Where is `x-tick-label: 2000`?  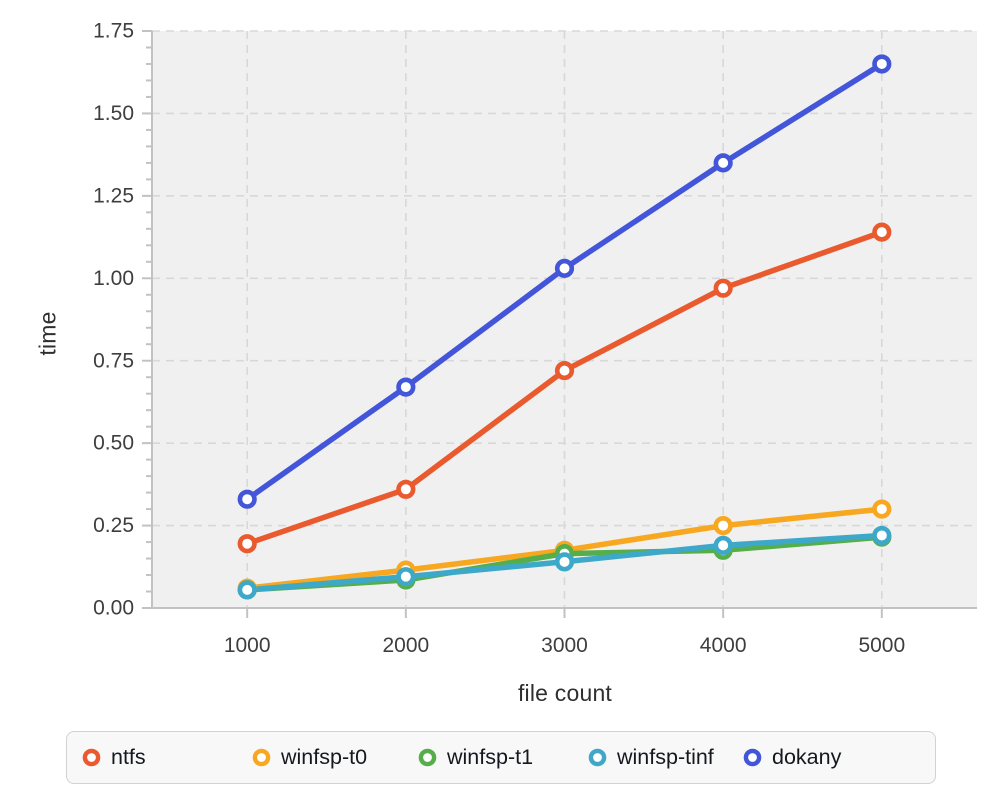 x-tick-label: 2000 is located at coordinates (405, 645).